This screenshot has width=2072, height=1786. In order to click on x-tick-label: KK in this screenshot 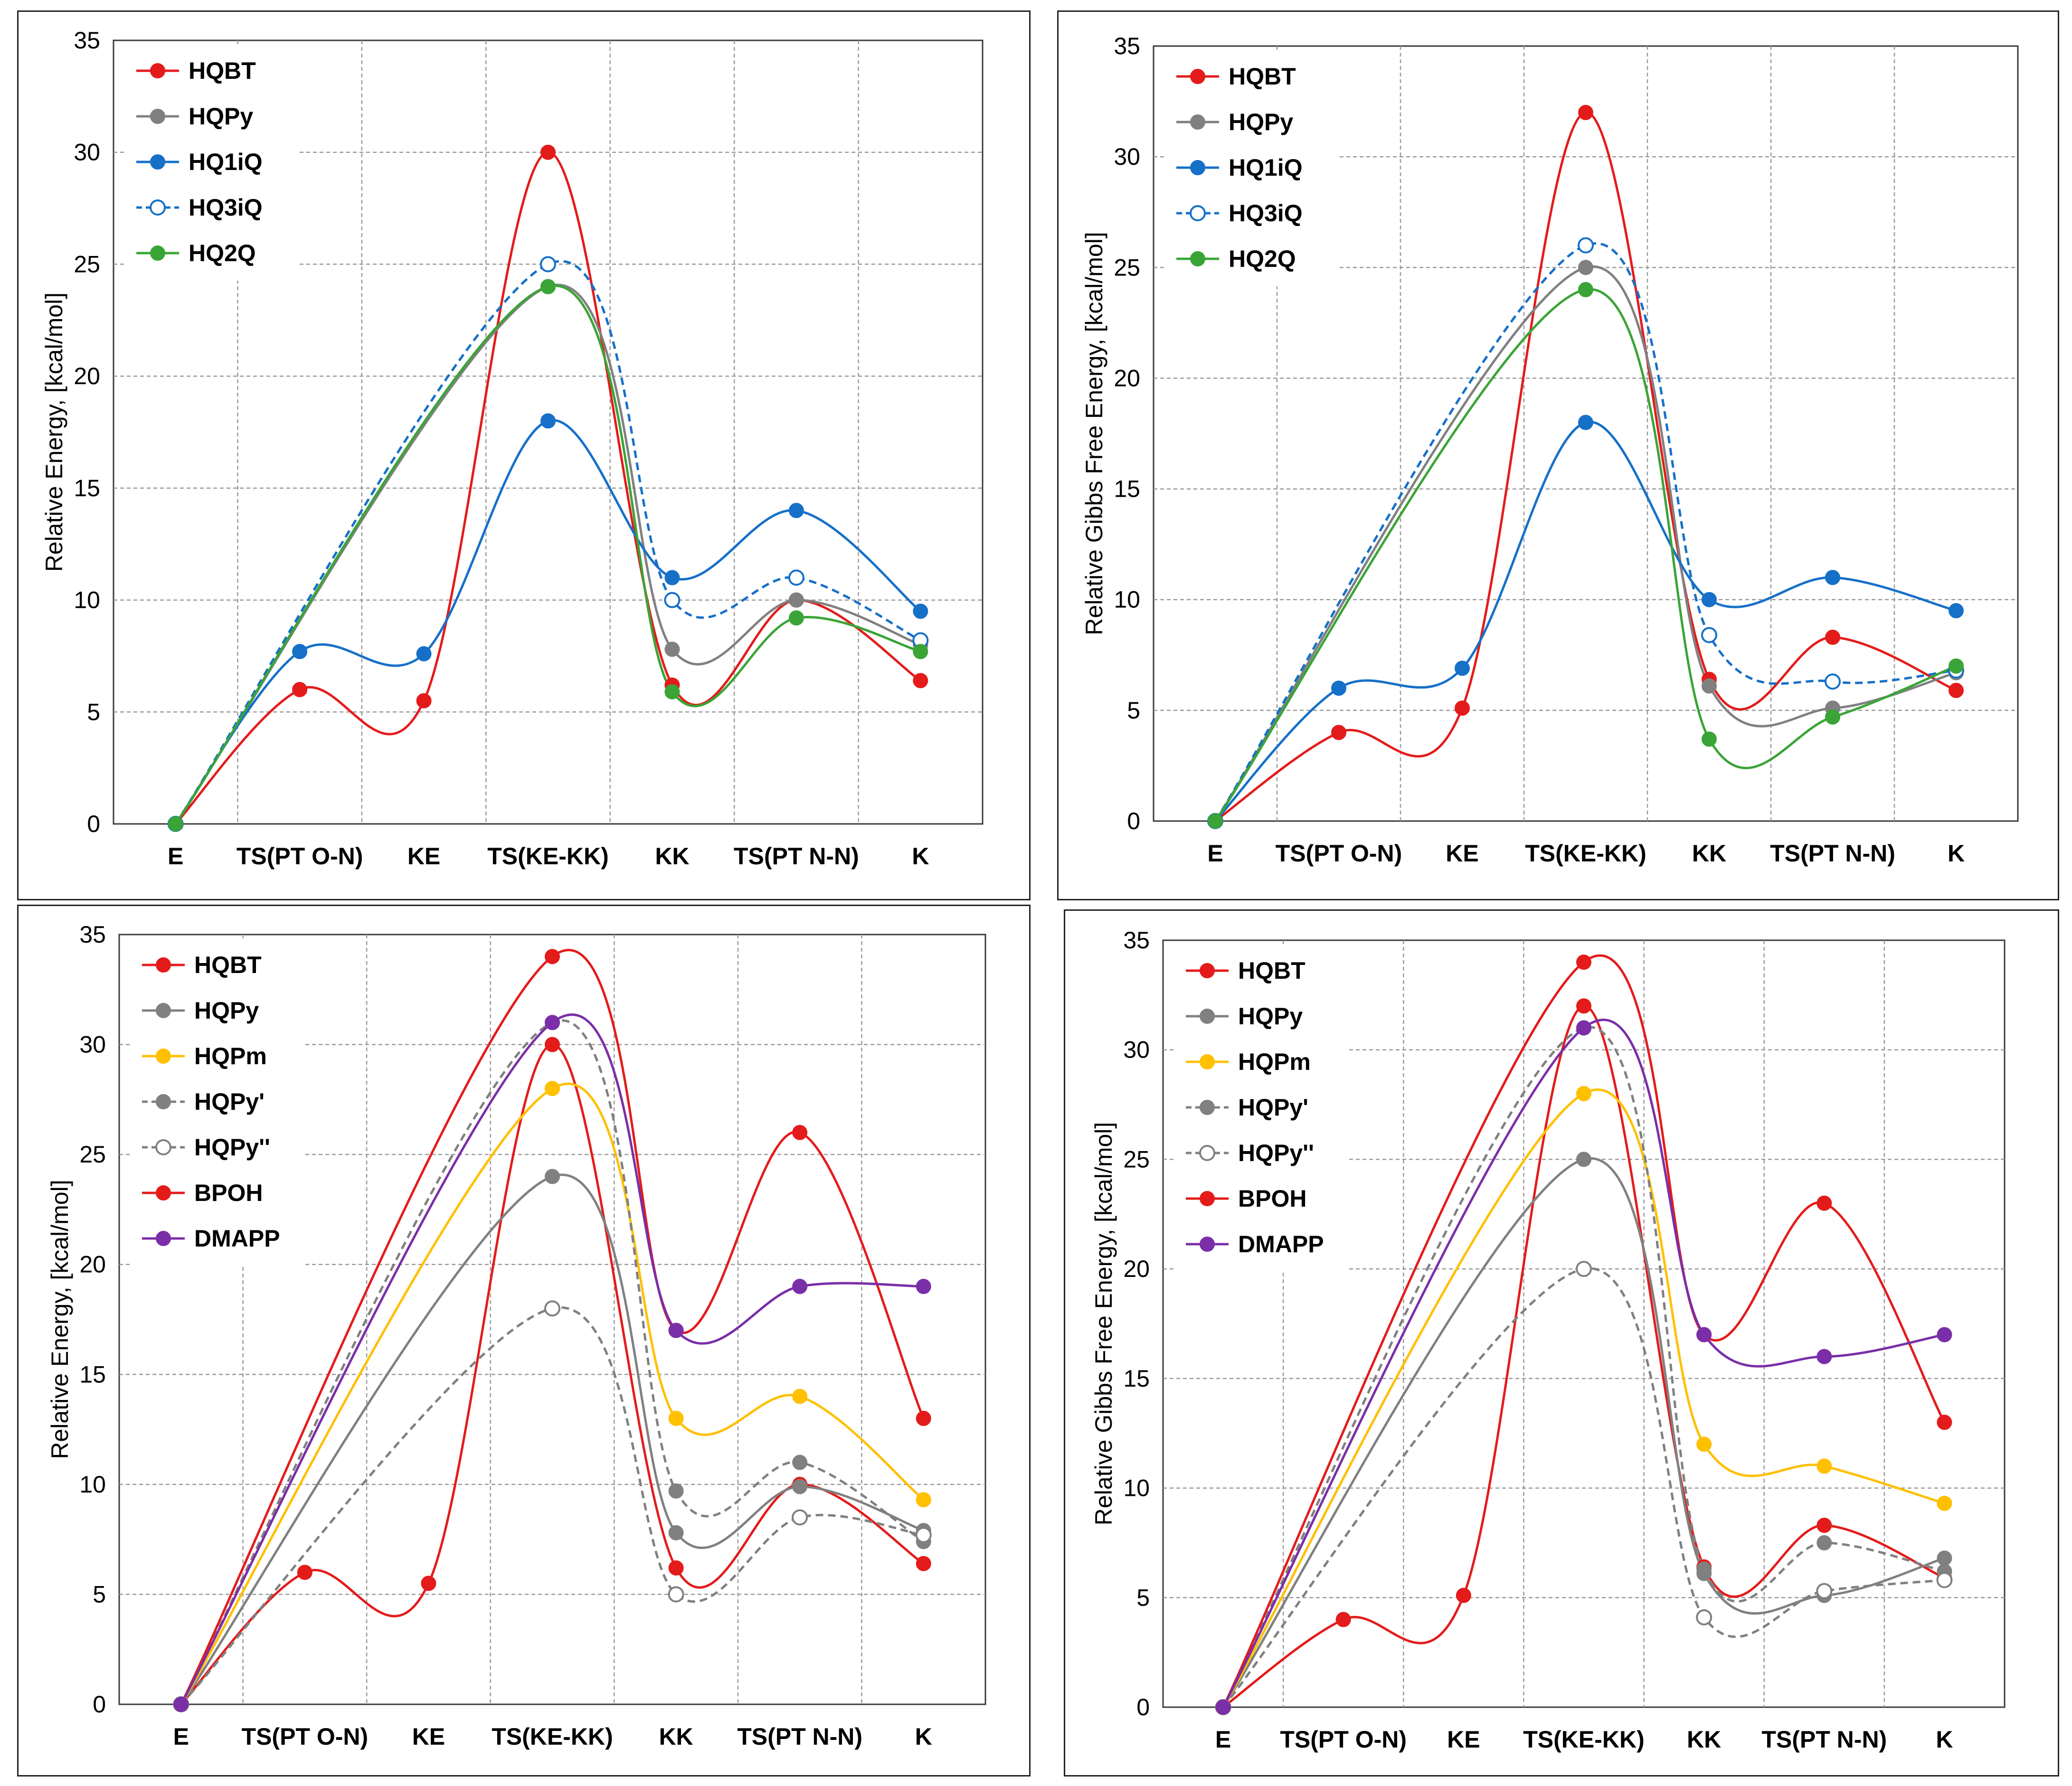, I will do `click(672, 856)`.